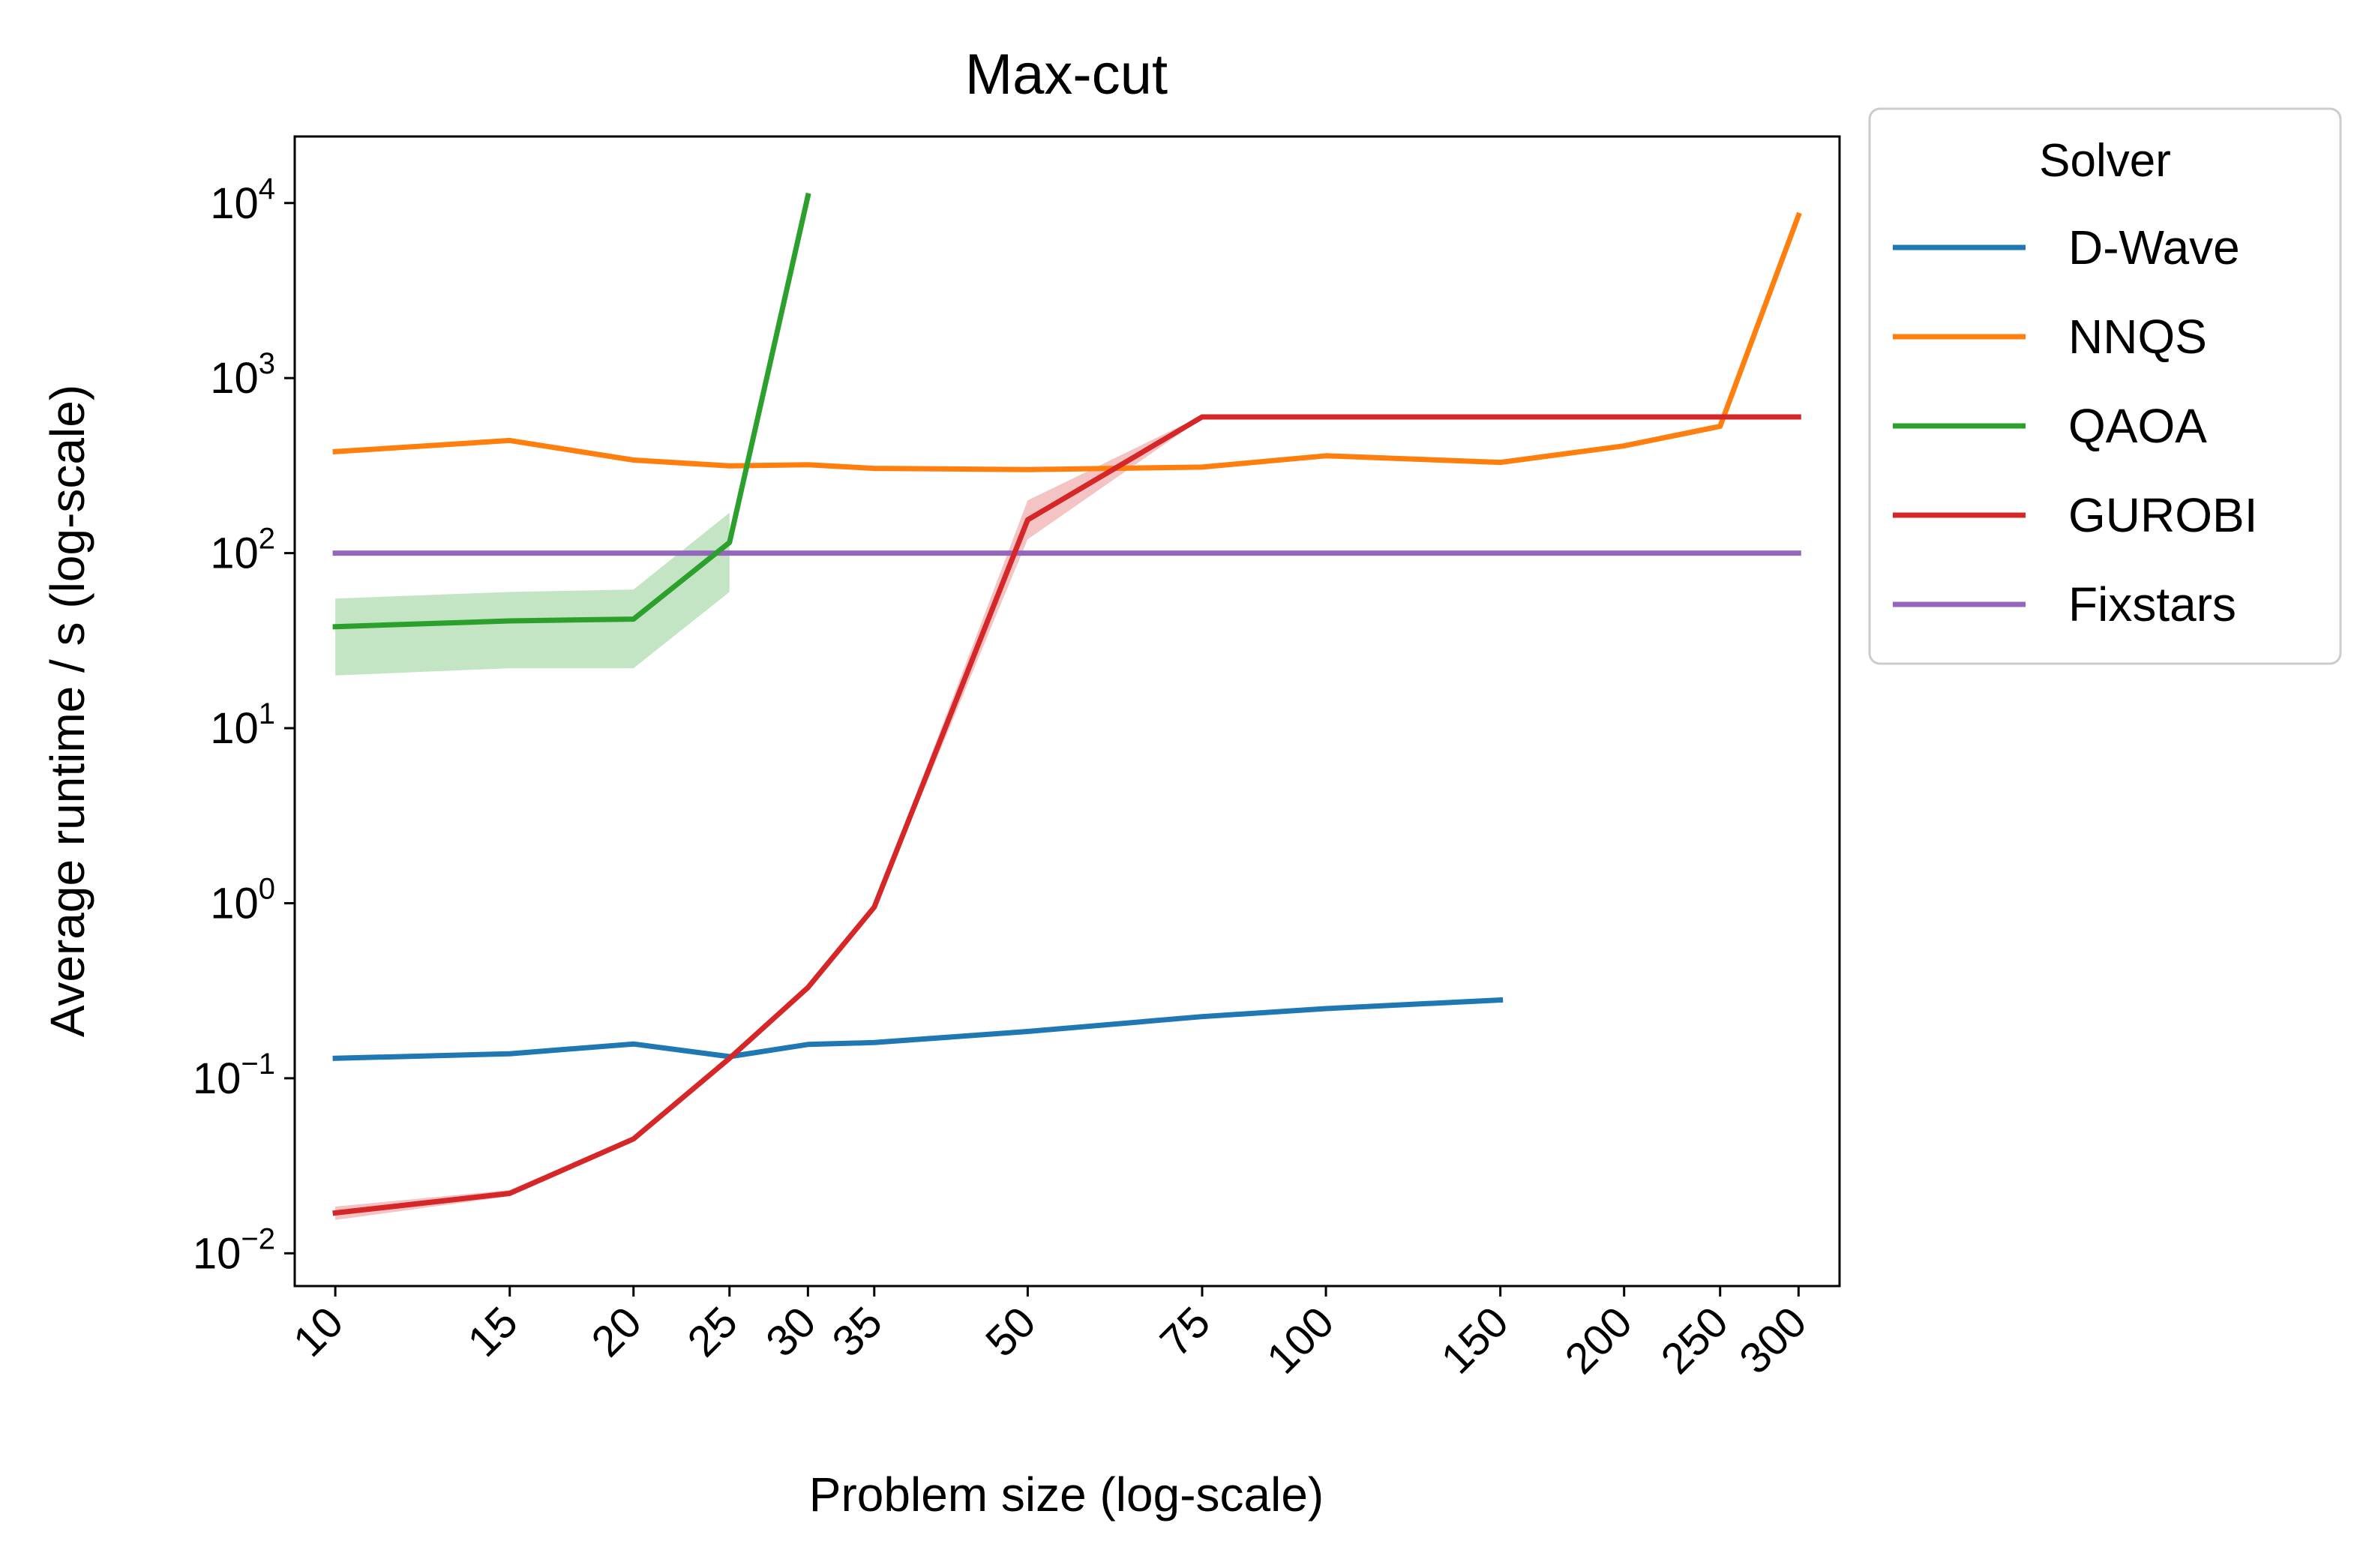 This screenshot has width=2375, height=1568. I want to click on legend-items: D-Wave NNQS QAOA GUROBI Fixstars, so click(2075, 425).